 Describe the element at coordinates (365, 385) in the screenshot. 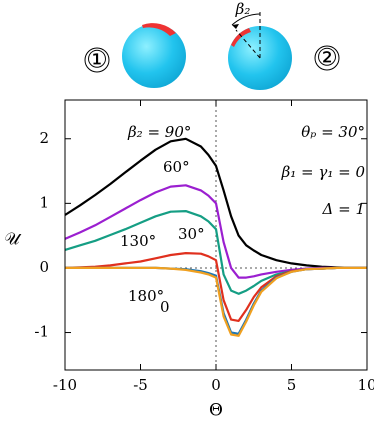

I see `x-tick-label: 10` at that location.